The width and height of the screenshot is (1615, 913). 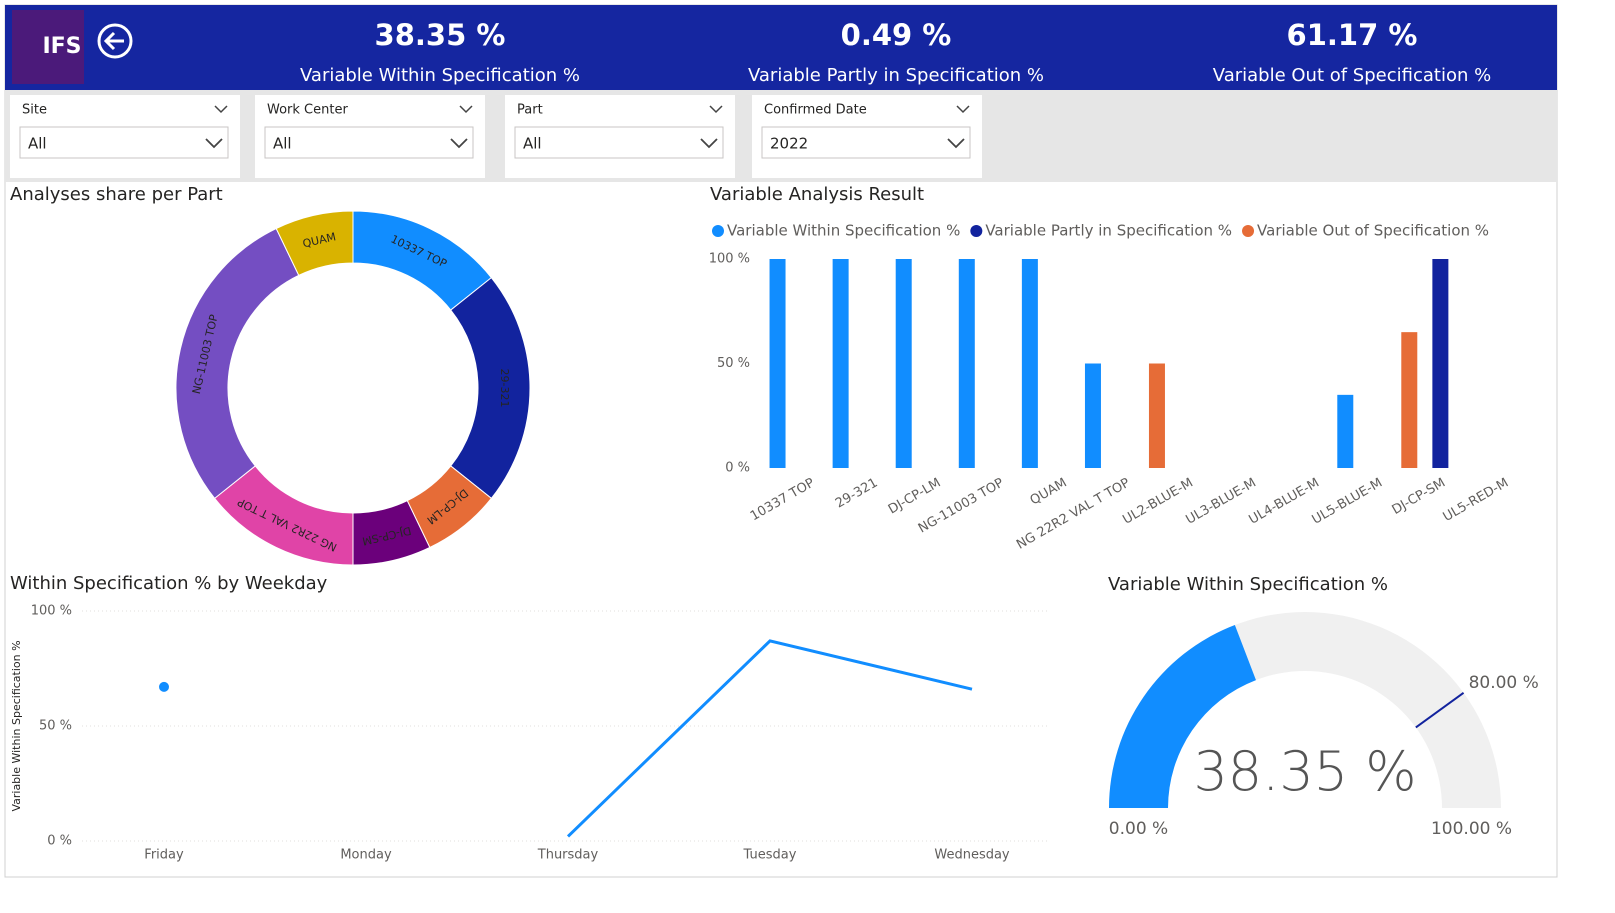 I want to click on chart-title: Variable Within Specification %, so click(x=1248, y=584).